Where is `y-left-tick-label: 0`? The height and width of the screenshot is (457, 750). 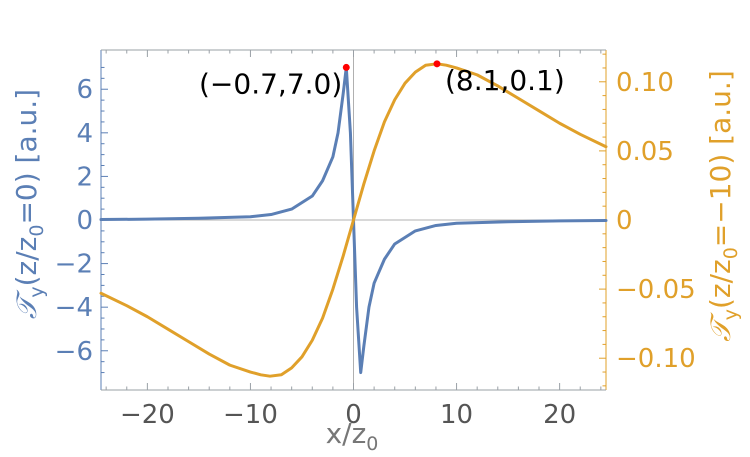
y-left-tick-label: 0 is located at coordinates (84, 221).